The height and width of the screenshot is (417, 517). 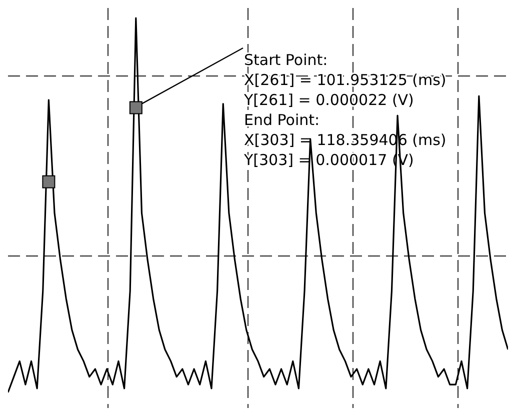 What do you see at coordinates (286, 60) in the screenshot?
I see `annotation: Start Point:` at bounding box center [286, 60].